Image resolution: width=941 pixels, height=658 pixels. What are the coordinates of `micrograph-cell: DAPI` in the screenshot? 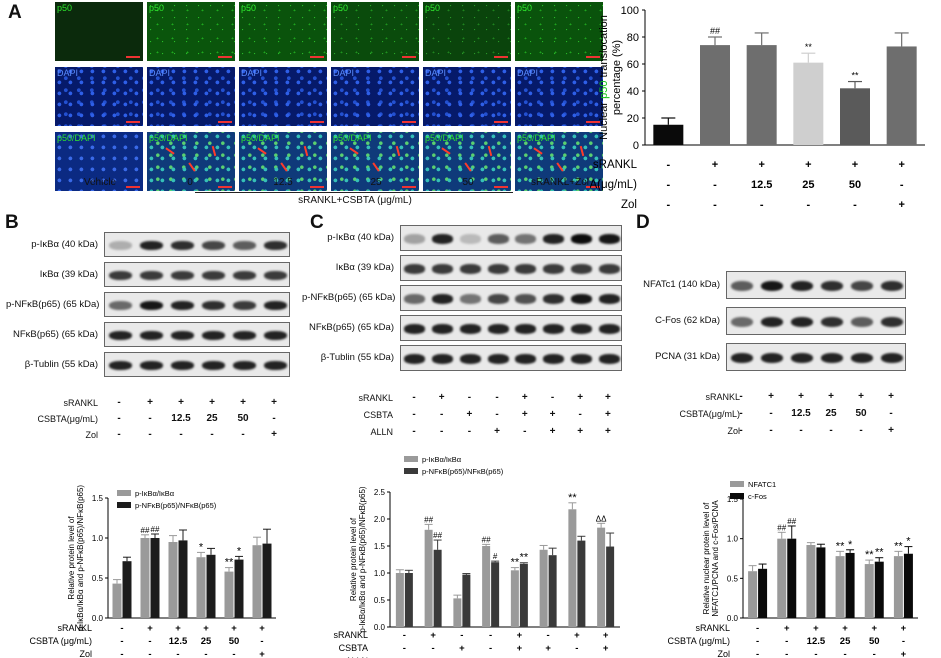 It's located at (559, 96).